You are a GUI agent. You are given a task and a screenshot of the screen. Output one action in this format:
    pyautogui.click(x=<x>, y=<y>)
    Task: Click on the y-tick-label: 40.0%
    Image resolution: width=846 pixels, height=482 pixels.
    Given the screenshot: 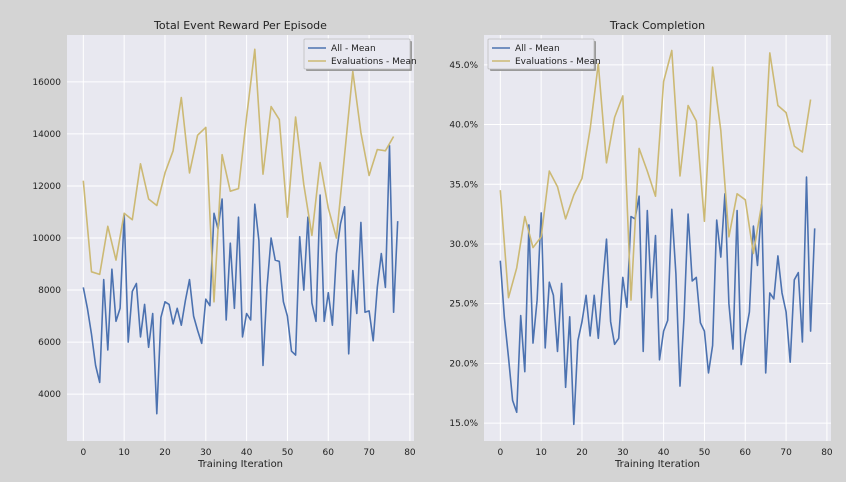 What is the action you would take?
    pyautogui.click(x=463, y=126)
    